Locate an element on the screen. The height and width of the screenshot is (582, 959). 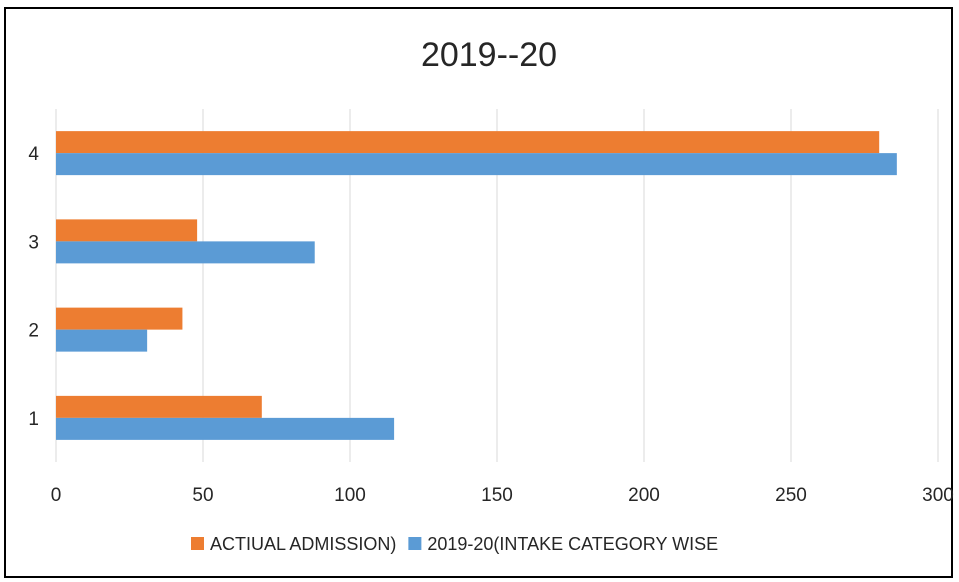
y-tick-label-2: 2 is located at coordinates (33, 331).